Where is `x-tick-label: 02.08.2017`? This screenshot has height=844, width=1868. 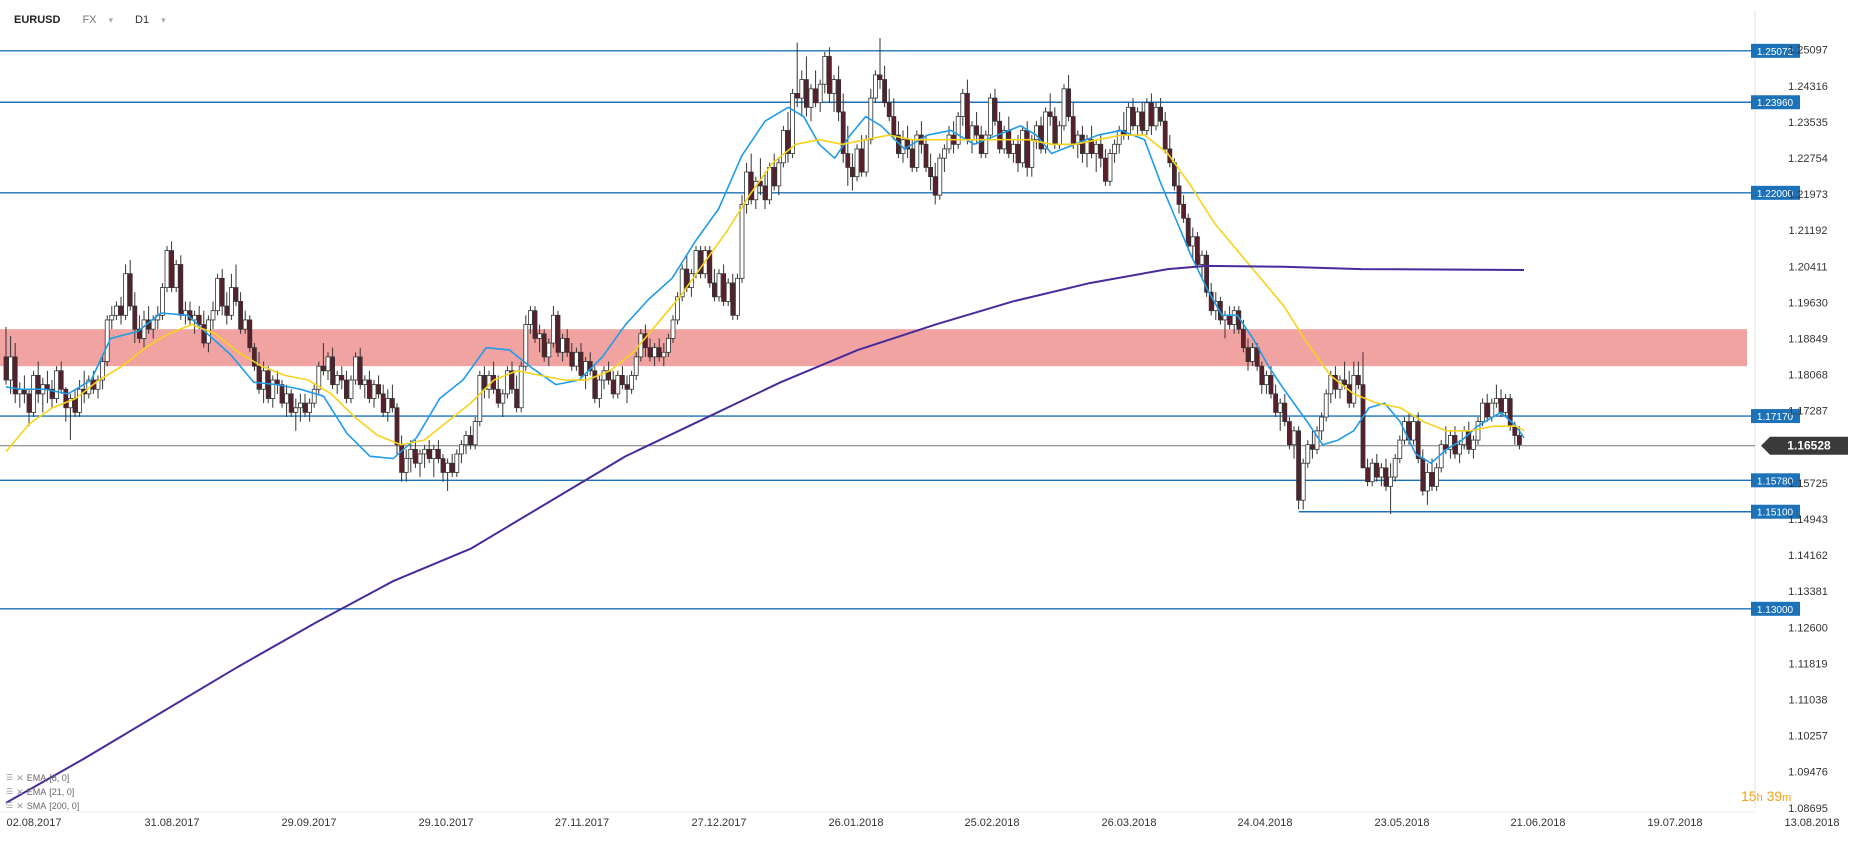
x-tick-label: 02.08.2017 is located at coordinates (33, 823).